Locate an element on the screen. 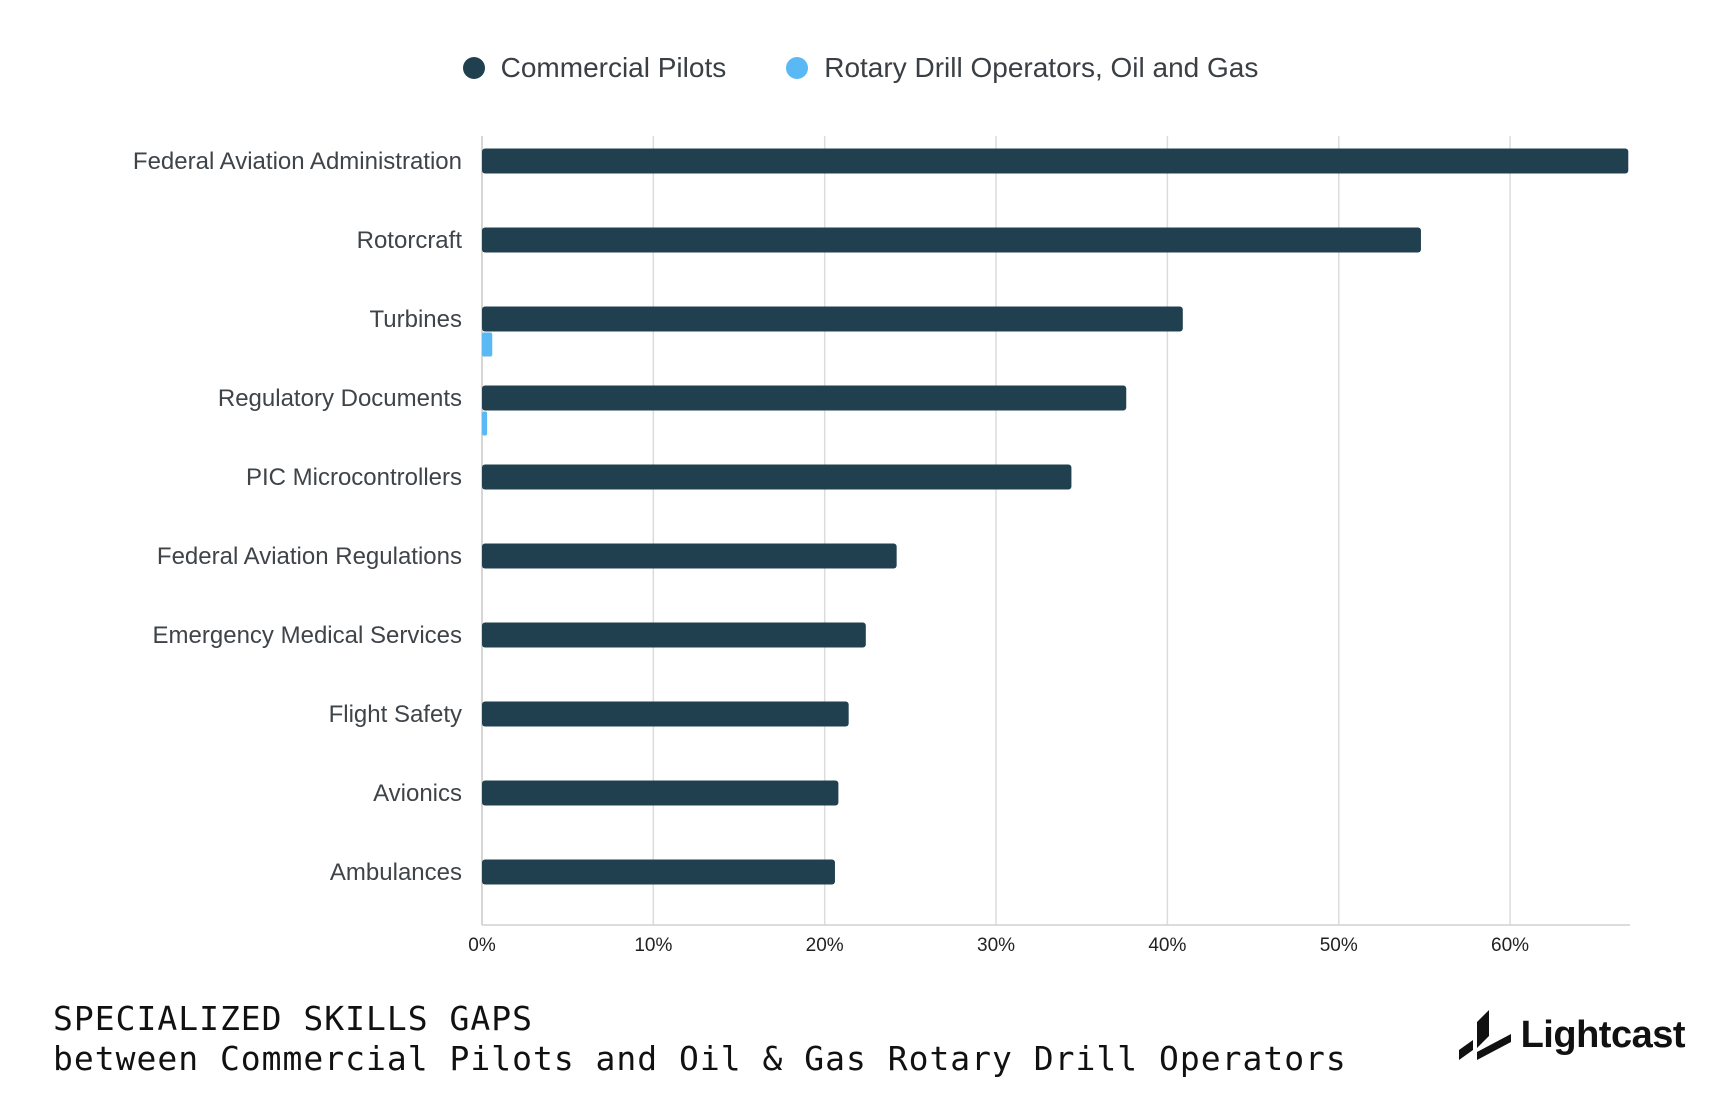 This screenshot has width=1721, height=1103. category-label: Emergency Medical Services is located at coordinates (307, 635).